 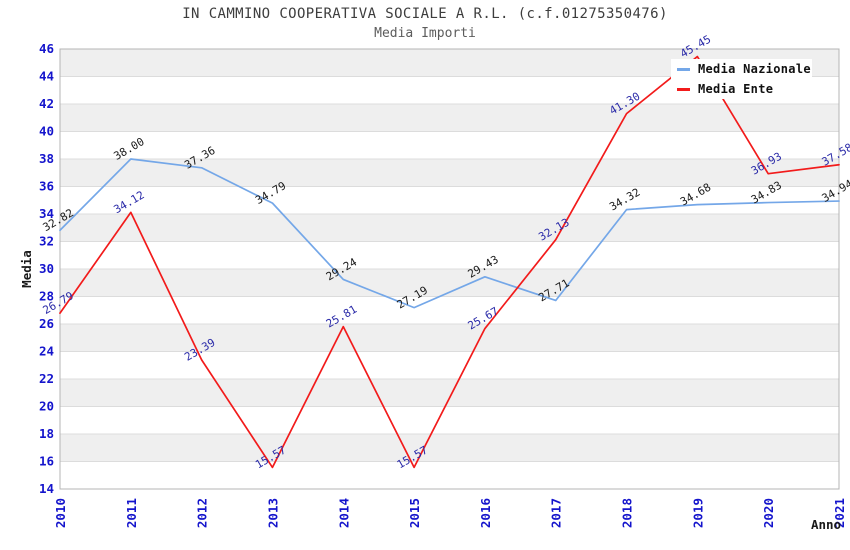 What do you see at coordinates (202, 513) in the screenshot?
I see `x-tick-label: 2012` at bounding box center [202, 513].